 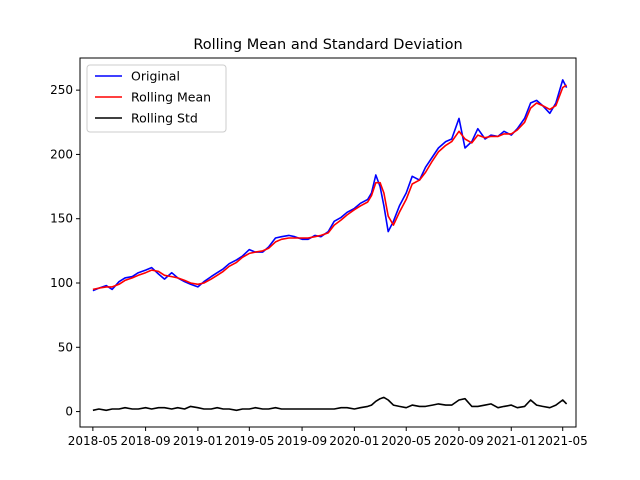 I want to click on legend-label: Original, so click(x=155, y=76).